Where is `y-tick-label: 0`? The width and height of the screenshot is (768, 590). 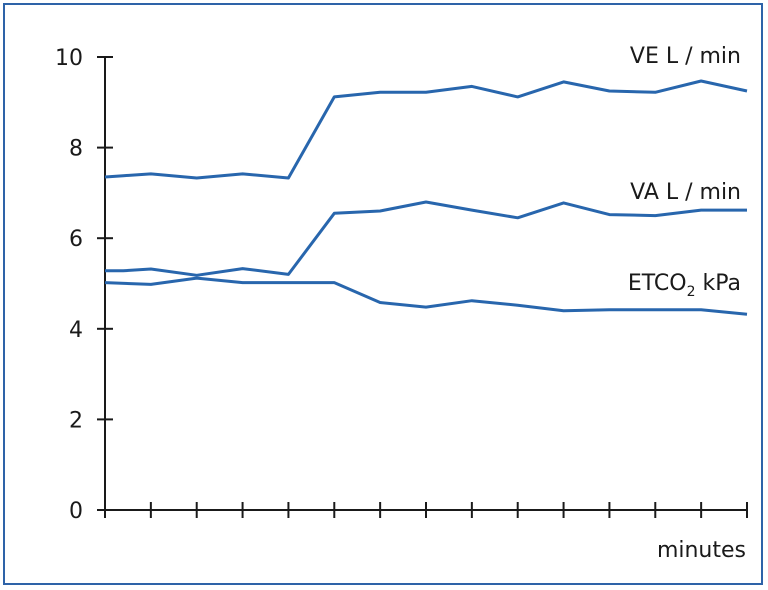 y-tick-label: 0 is located at coordinates (76, 511).